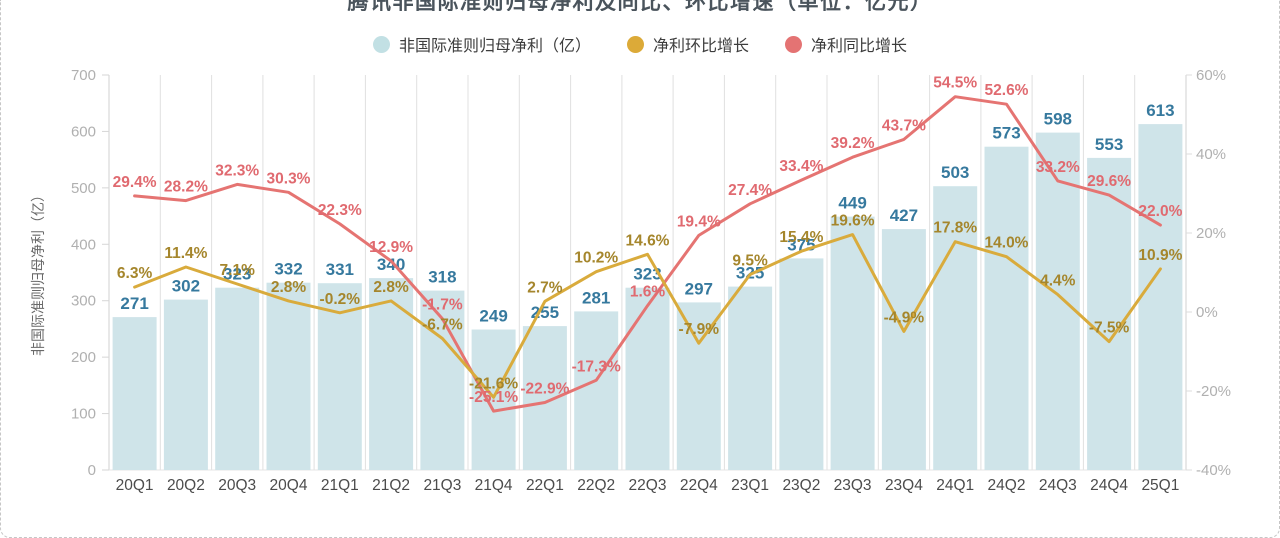 The height and width of the screenshot is (538, 1280). What do you see at coordinates (391, 485) in the screenshot?
I see `svg-text: 21Q2` at bounding box center [391, 485].